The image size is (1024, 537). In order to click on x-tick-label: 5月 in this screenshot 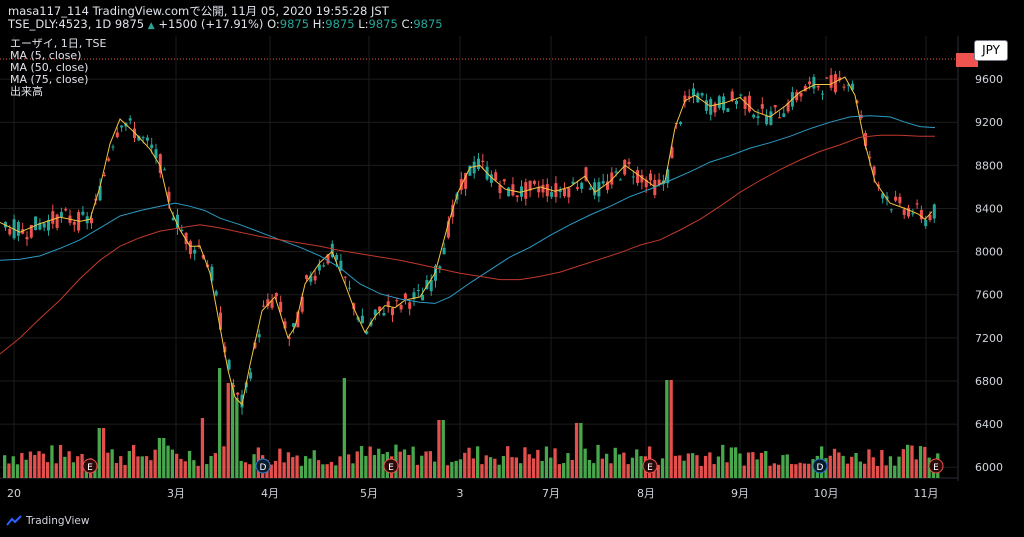, I will do `click(369, 493)`.